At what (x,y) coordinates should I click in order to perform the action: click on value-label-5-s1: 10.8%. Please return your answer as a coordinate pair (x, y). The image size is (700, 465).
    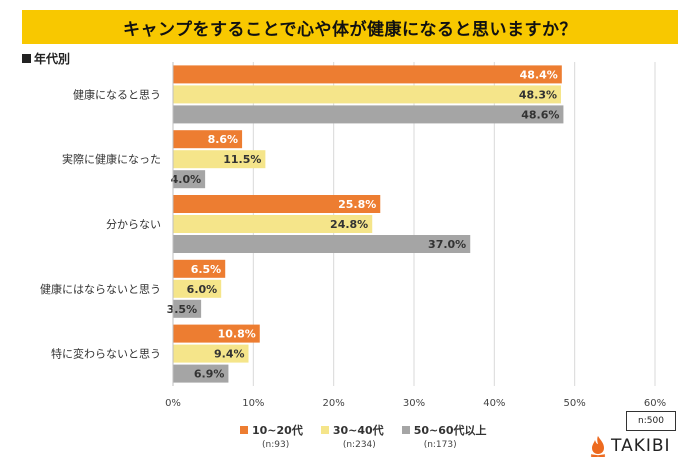
    Looking at the image, I should click on (237, 334).